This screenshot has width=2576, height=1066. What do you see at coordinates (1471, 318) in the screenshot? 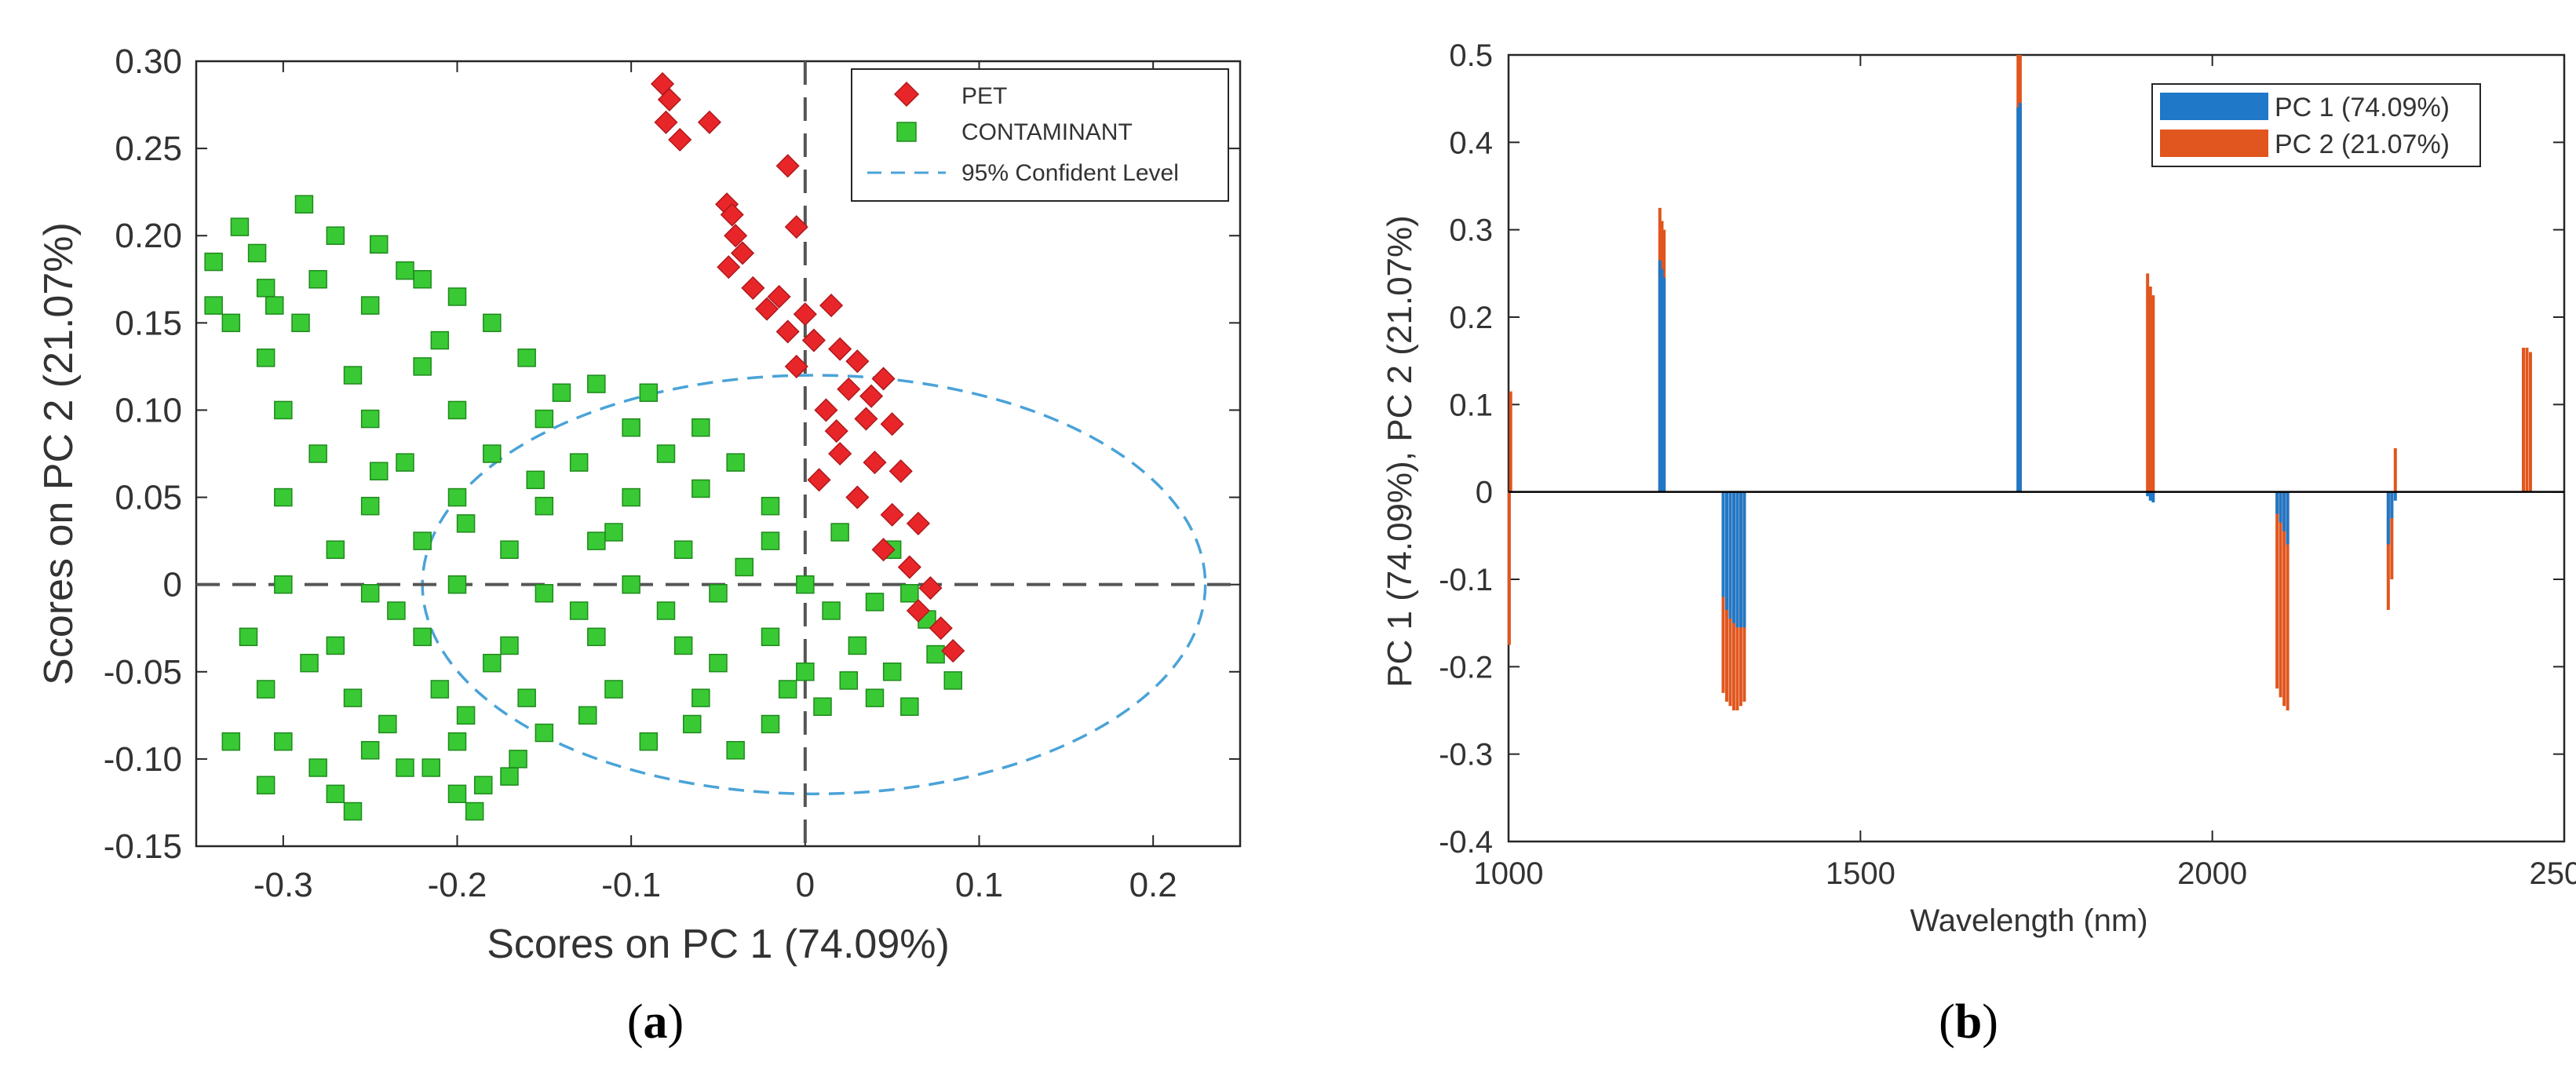
I see `panel-b-ytick-label: 0.2` at bounding box center [1471, 318].